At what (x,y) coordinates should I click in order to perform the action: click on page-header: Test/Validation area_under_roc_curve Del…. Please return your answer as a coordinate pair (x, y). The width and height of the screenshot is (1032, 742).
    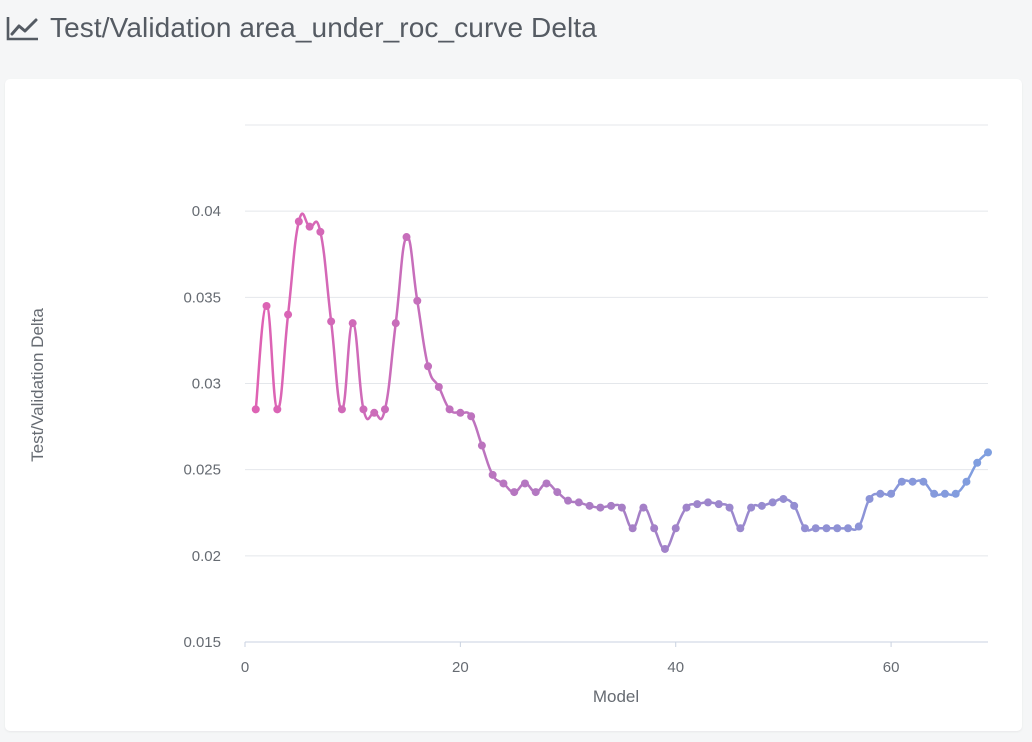
    Looking at the image, I should click on (301, 28).